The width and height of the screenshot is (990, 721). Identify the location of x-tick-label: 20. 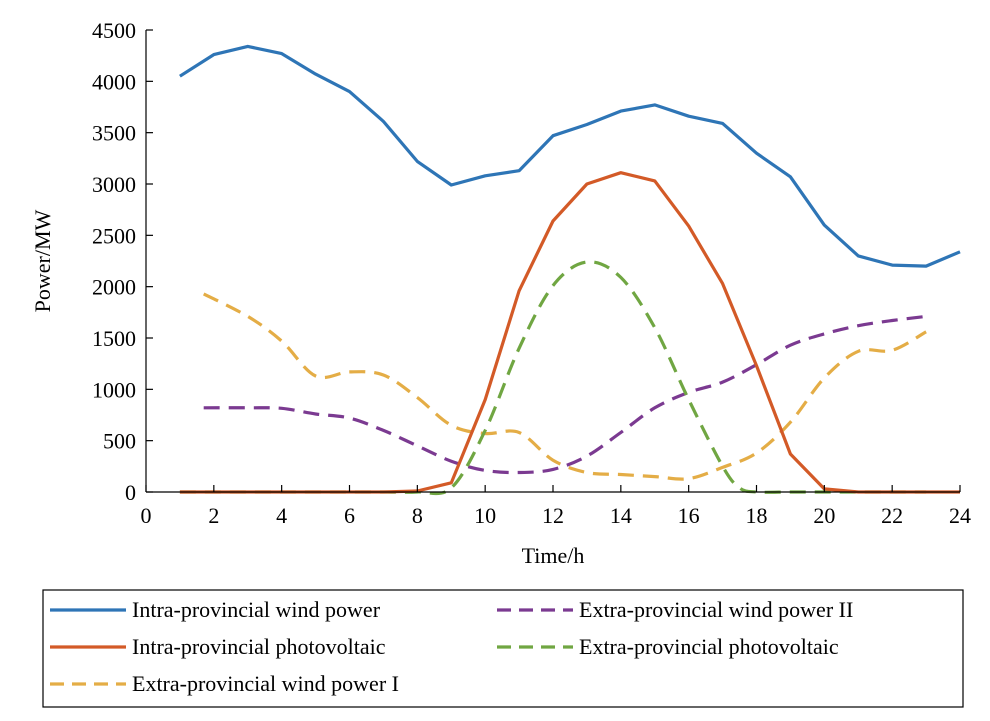
(824, 515).